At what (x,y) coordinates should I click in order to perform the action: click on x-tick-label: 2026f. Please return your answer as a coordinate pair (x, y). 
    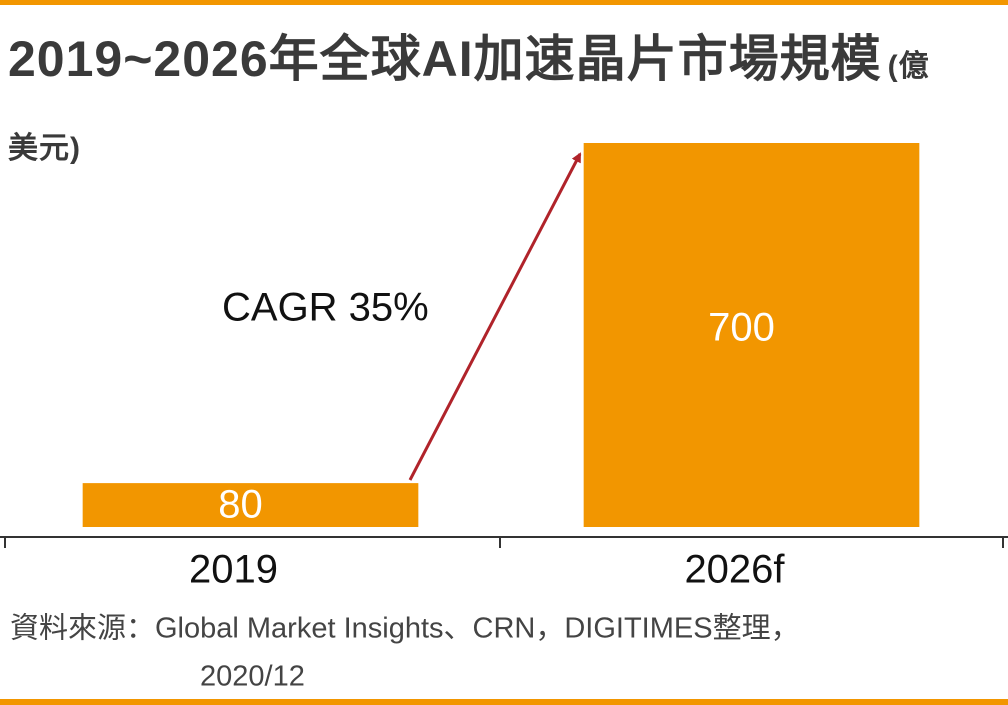
    Looking at the image, I should click on (734, 570).